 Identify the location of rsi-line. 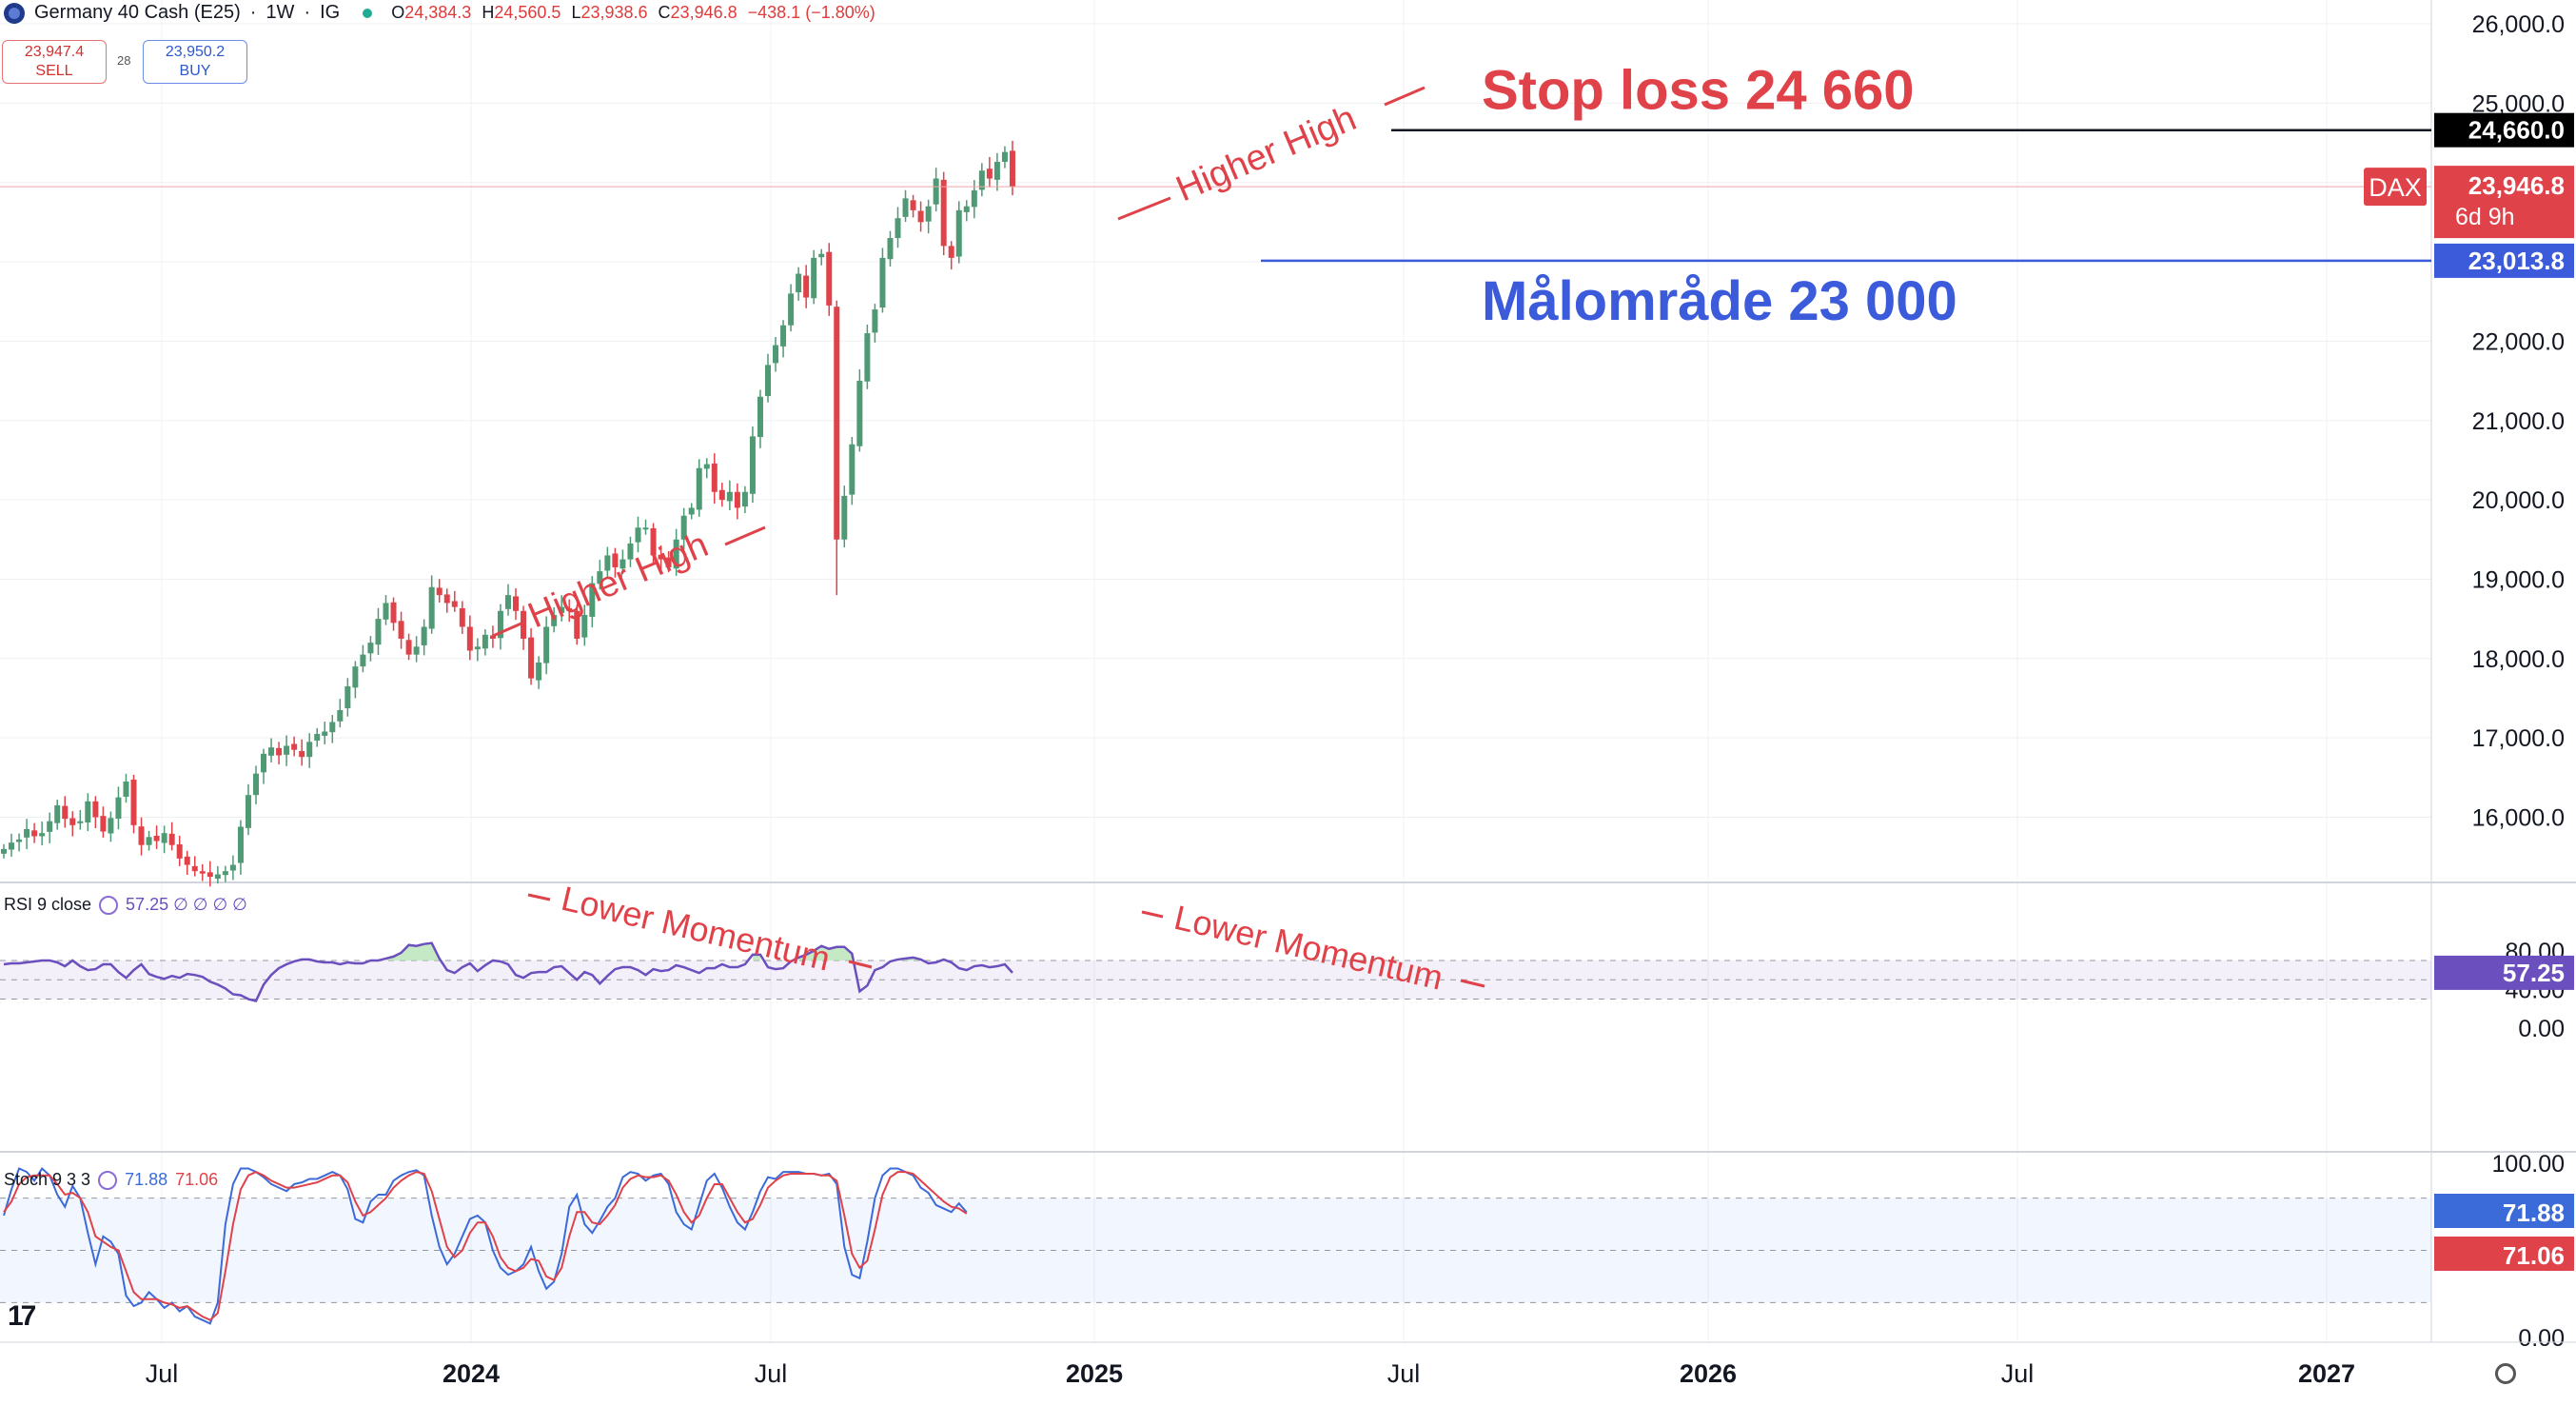
(508, 972).